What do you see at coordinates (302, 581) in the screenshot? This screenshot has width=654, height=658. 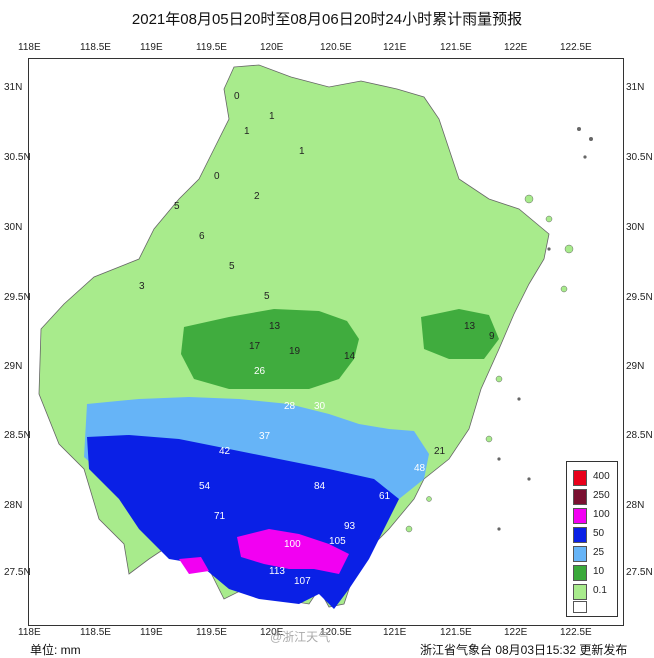 I see `grid-value: 107` at bounding box center [302, 581].